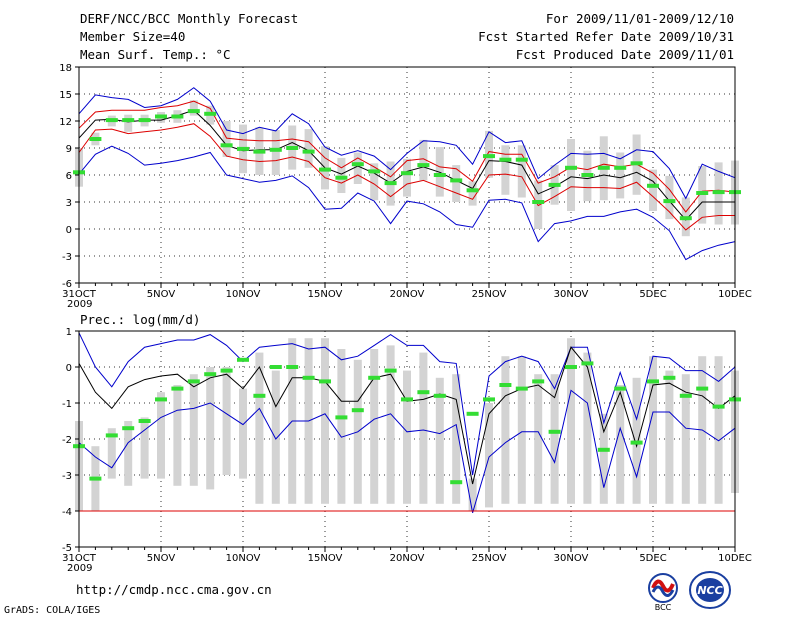 The width and height of the screenshot is (800, 618). Describe the element at coordinates (735, 558) in the screenshot. I see `panel-2-xtick-label: 10DEC` at that location.